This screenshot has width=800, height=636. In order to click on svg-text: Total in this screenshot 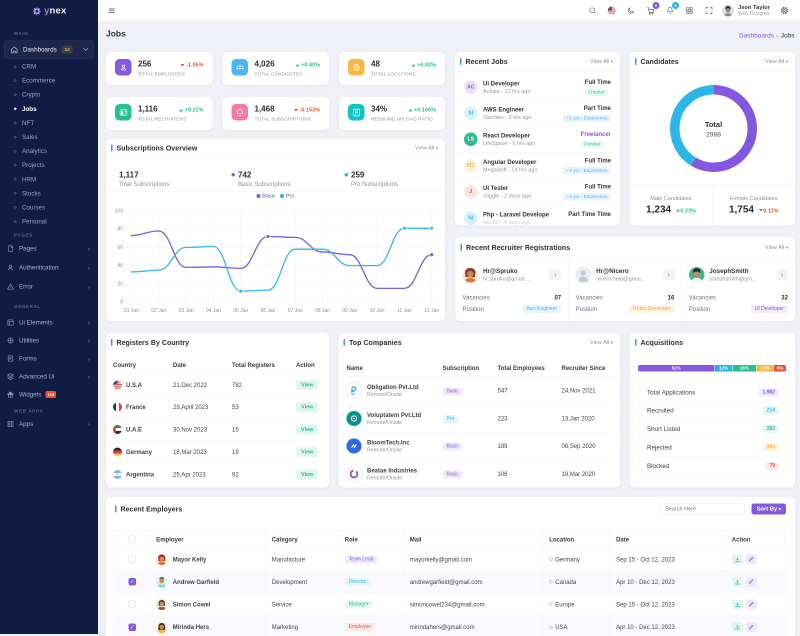, I will do `click(713, 124)`.